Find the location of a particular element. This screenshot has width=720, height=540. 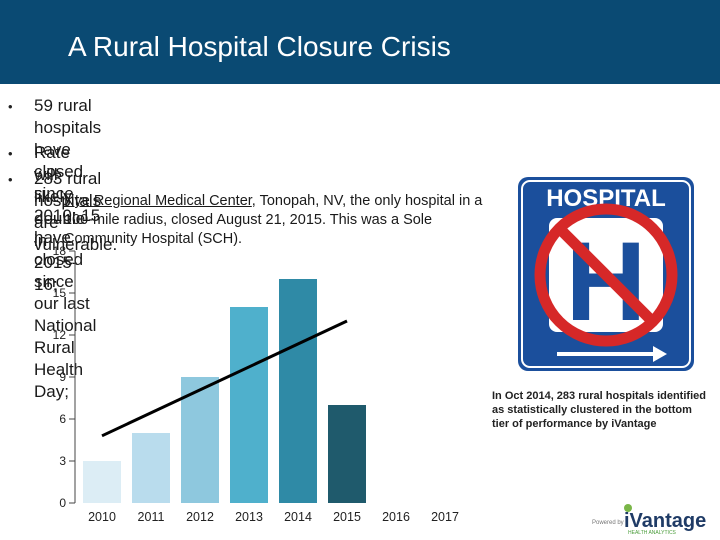

logo-brand: iVantage is located at coordinates (665, 521).